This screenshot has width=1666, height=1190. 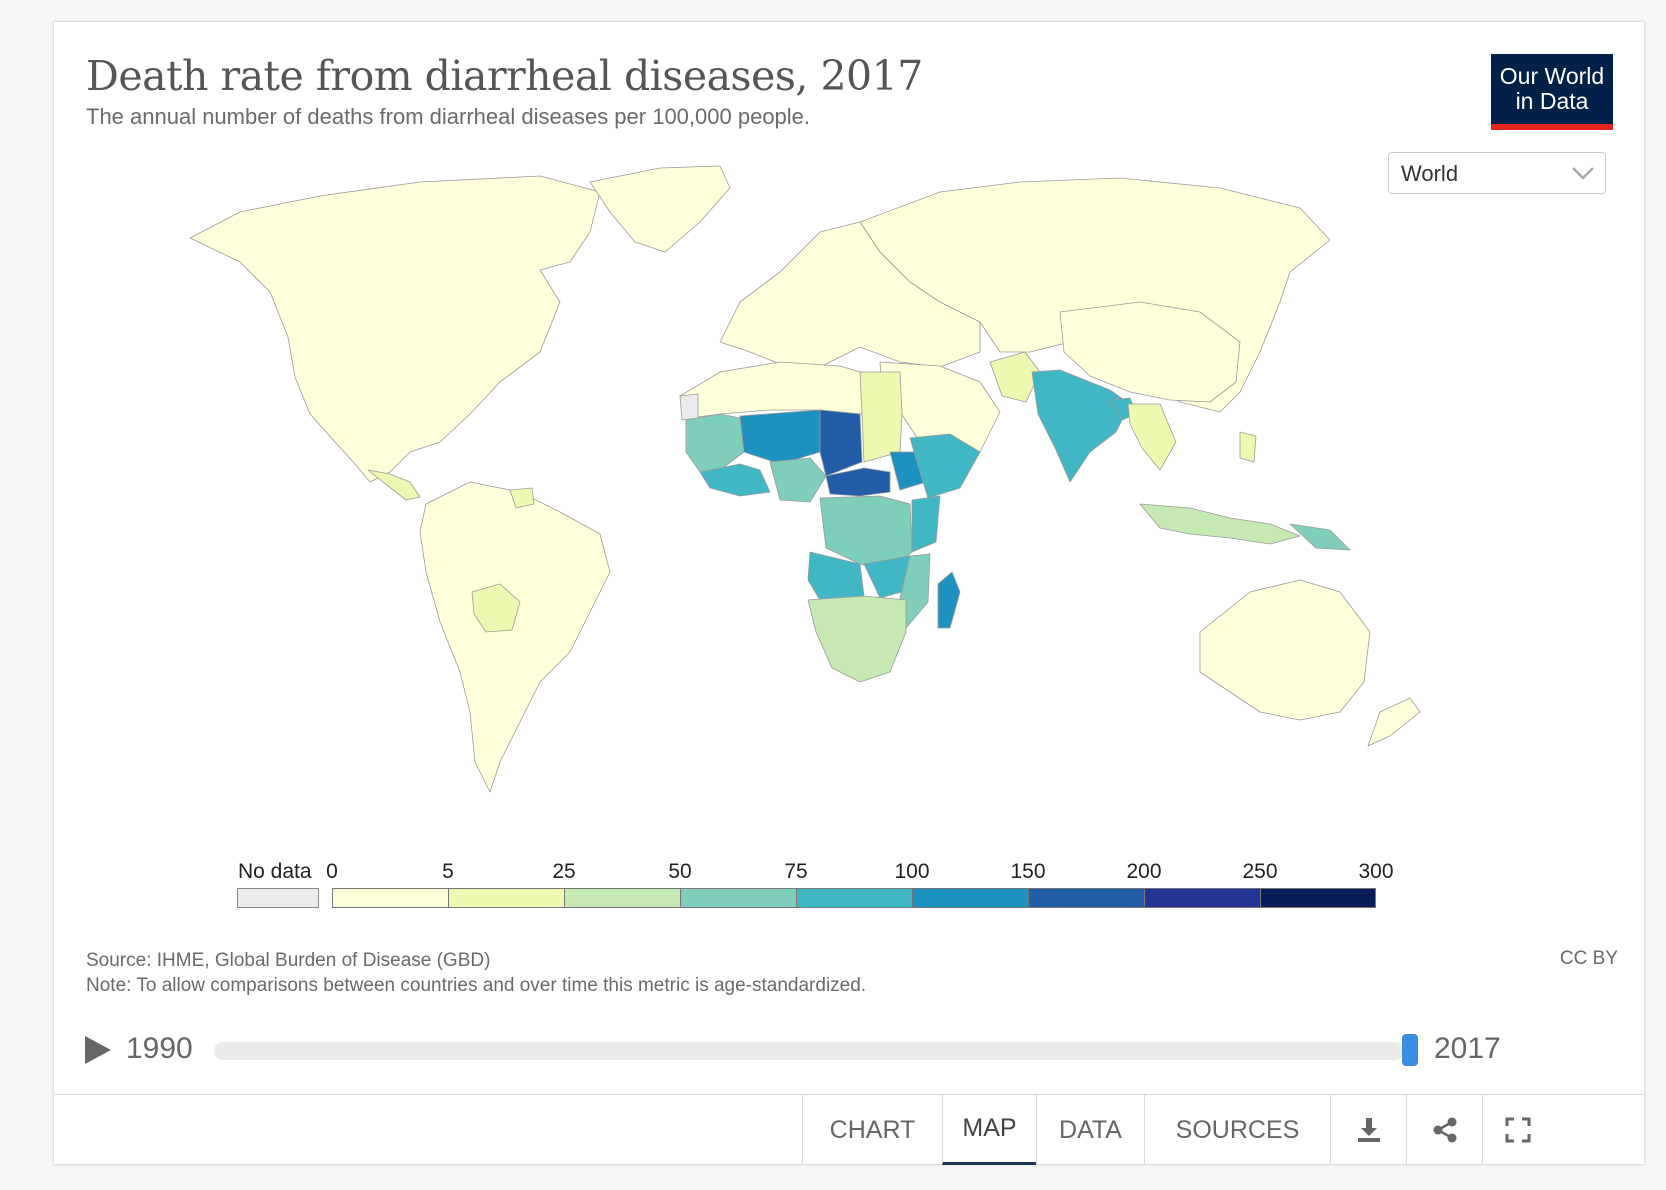 I want to click on map-region-new-zealand, so click(x=1394, y=722).